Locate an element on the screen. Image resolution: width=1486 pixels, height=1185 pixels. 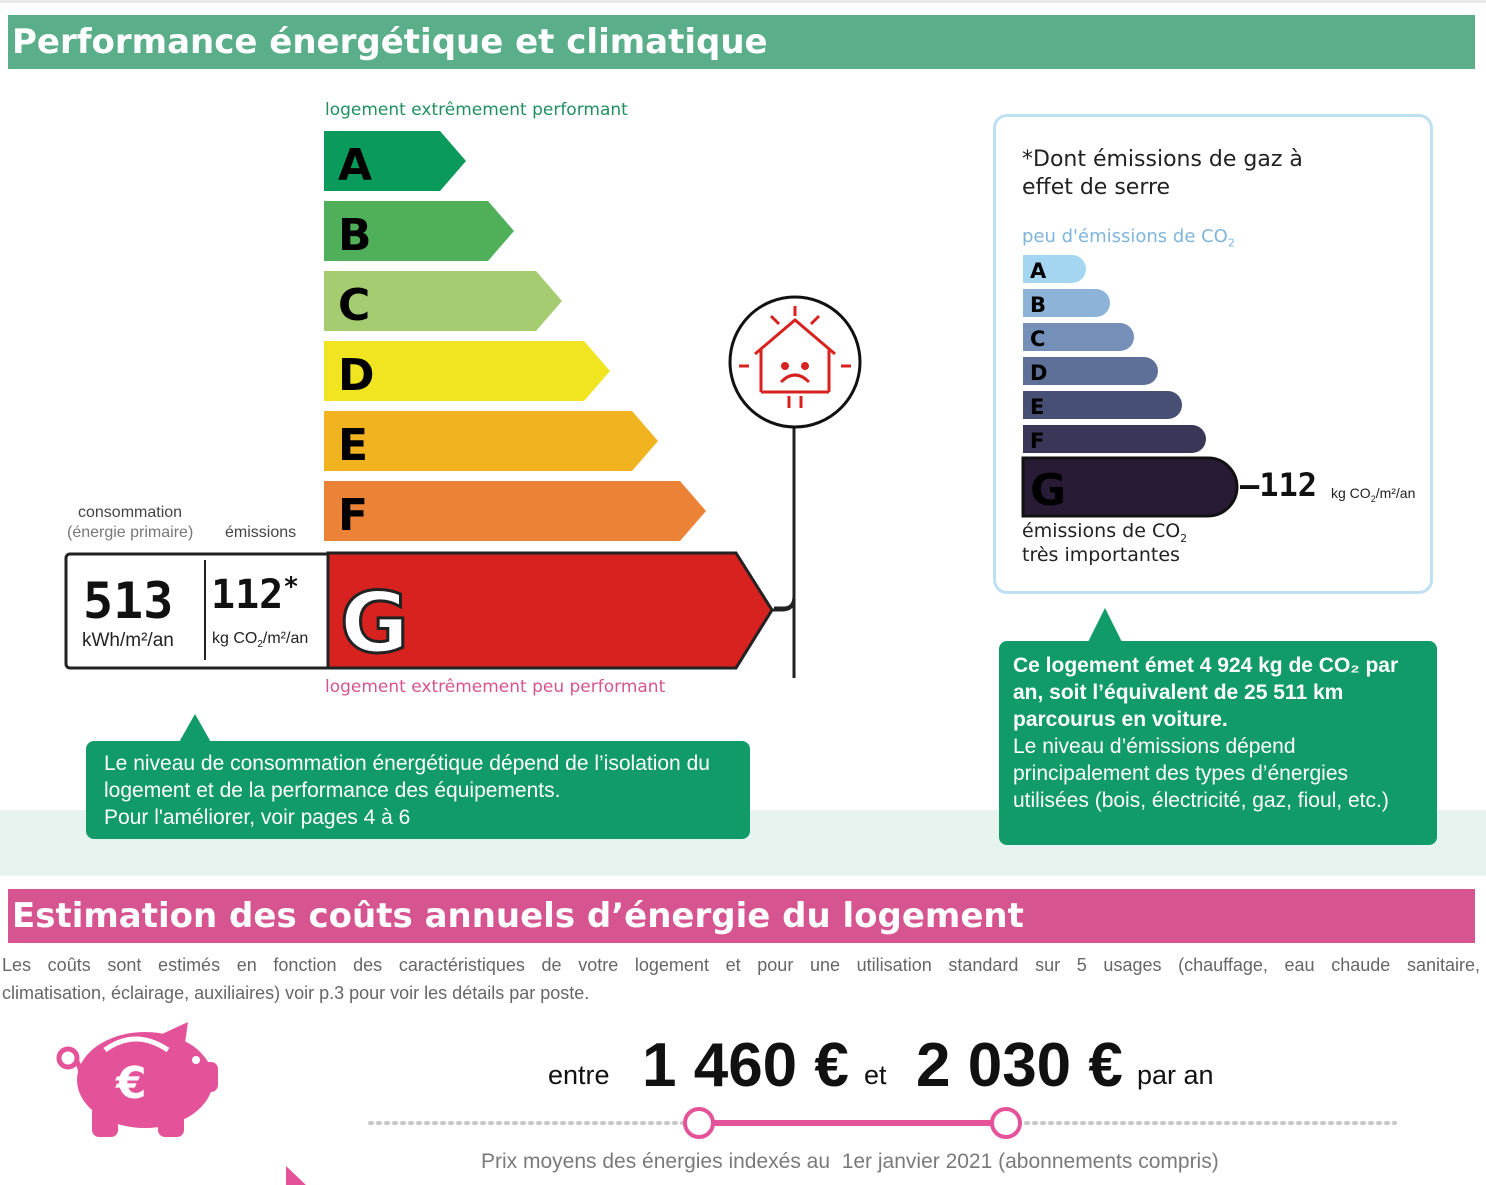
ges-scale: A B C D E F G is located at coordinates (1130, 386).